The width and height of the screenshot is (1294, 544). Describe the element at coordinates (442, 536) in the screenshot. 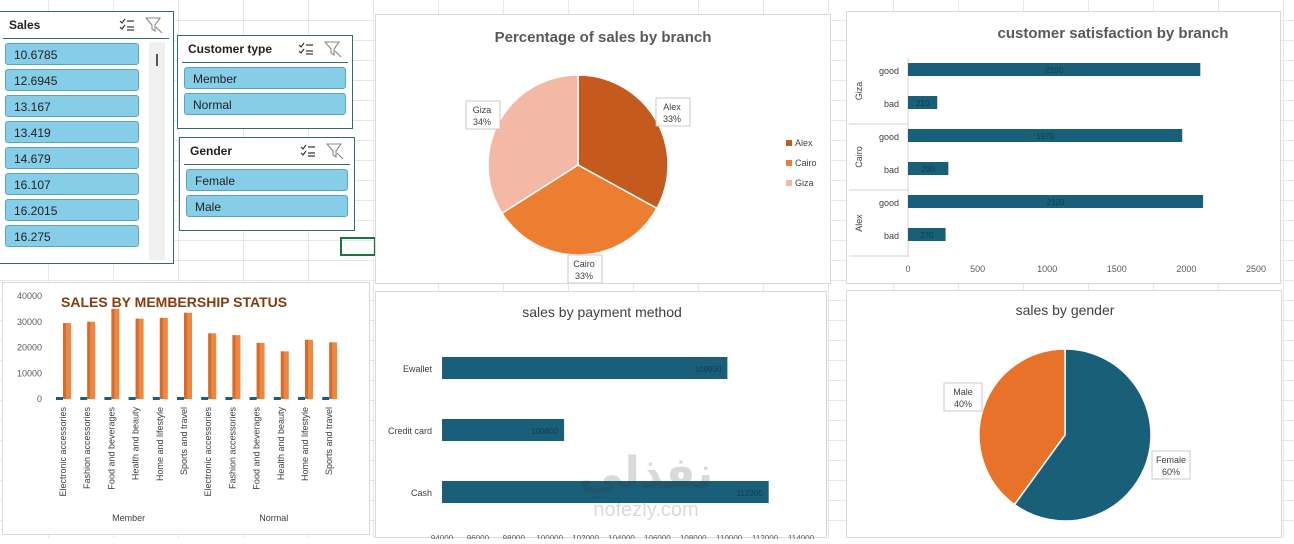

I see `x-tick-label: 94000` at that location.